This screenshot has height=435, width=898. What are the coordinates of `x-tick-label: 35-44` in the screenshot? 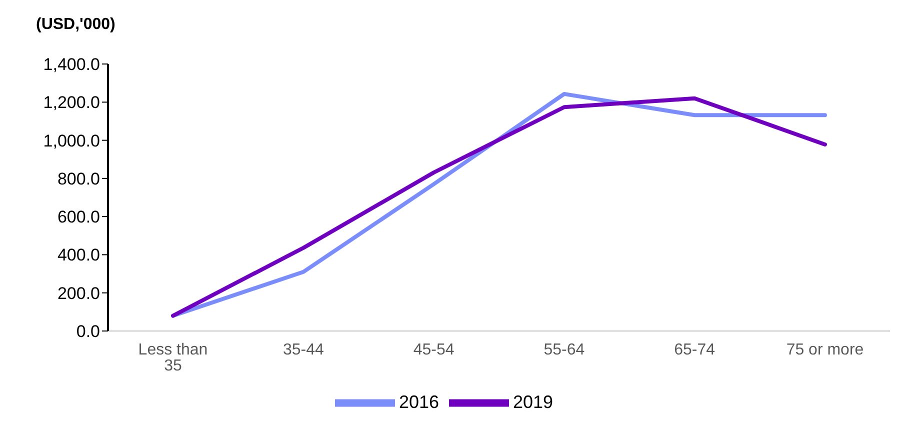 It's located at (303, 349).